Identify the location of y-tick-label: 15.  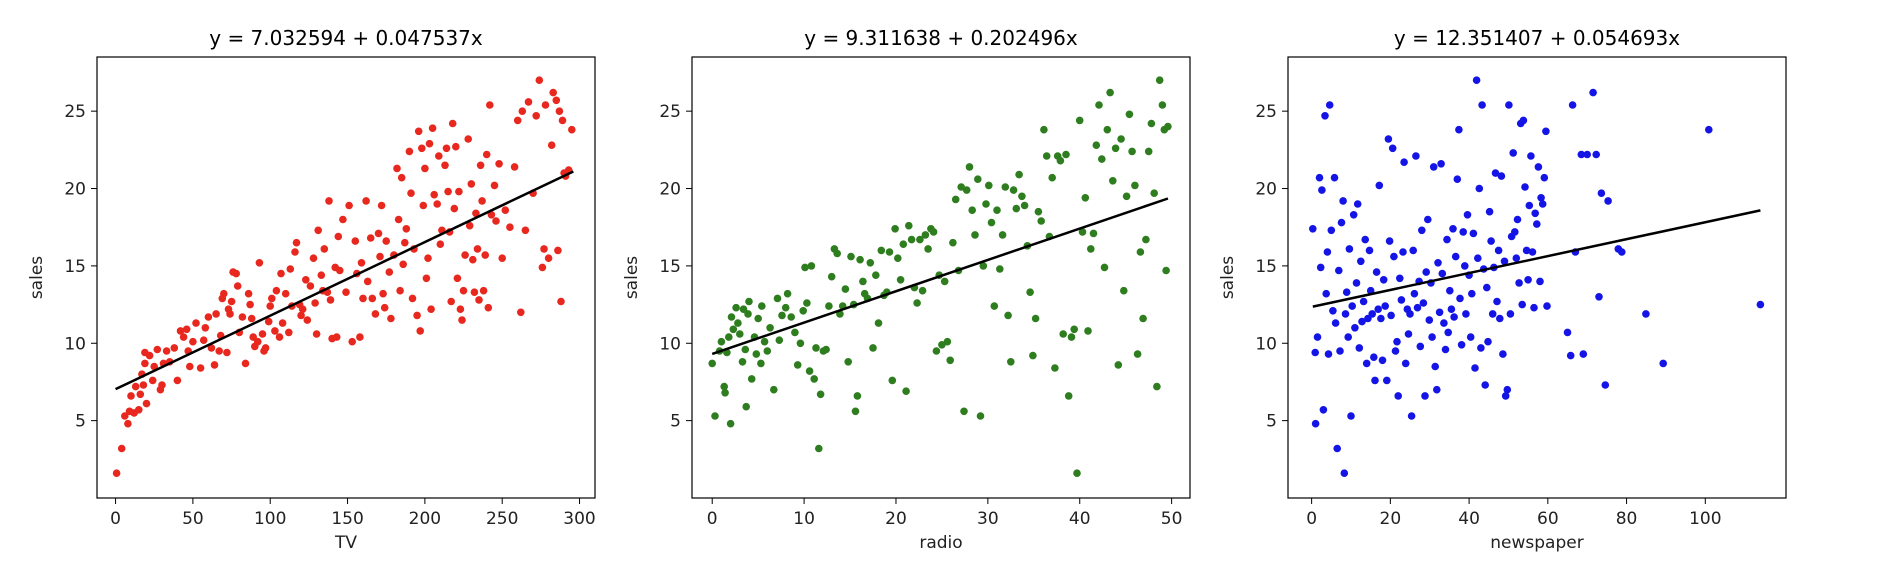
(670, 267).